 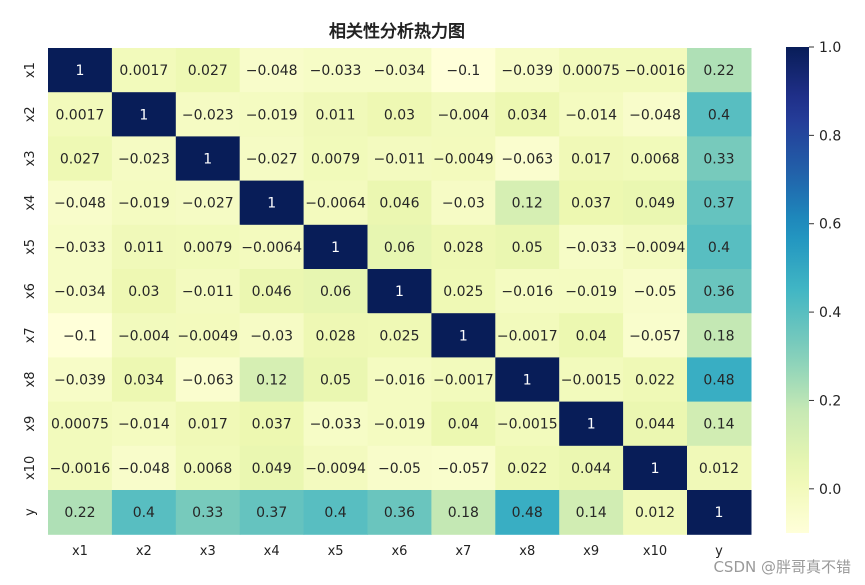 I want to click on cell-value-label: 0.0068, so click(x=207, y=469).